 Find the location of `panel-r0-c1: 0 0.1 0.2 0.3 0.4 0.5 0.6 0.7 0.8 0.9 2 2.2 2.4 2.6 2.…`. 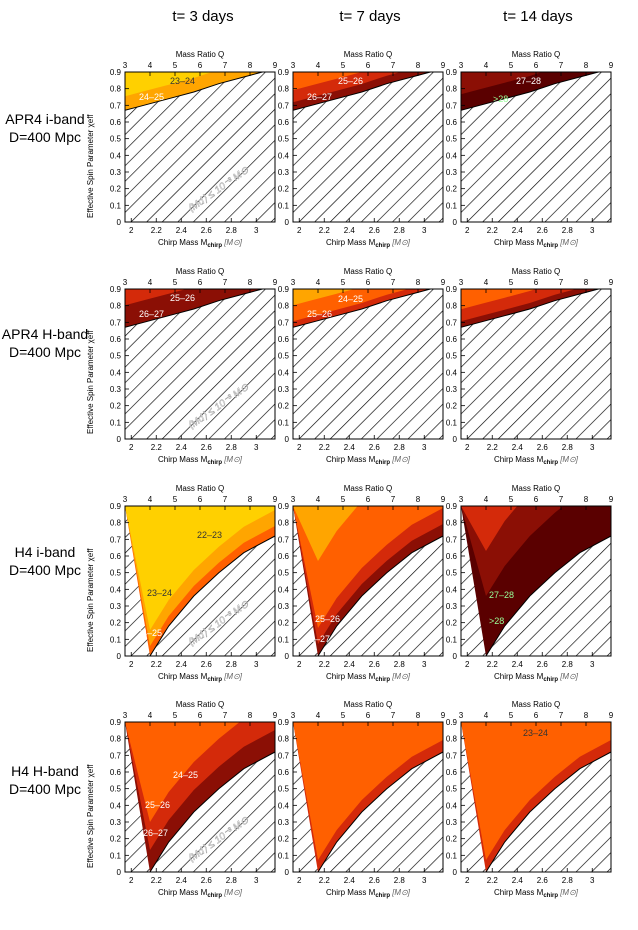

panel-r0-c1: 0 0.1 0.2 0.3 0.4 0.5 0.6 0.7 0.8 0.9 2 2.2 2.4 2.6 2.… is located at coordinates (362, 149).